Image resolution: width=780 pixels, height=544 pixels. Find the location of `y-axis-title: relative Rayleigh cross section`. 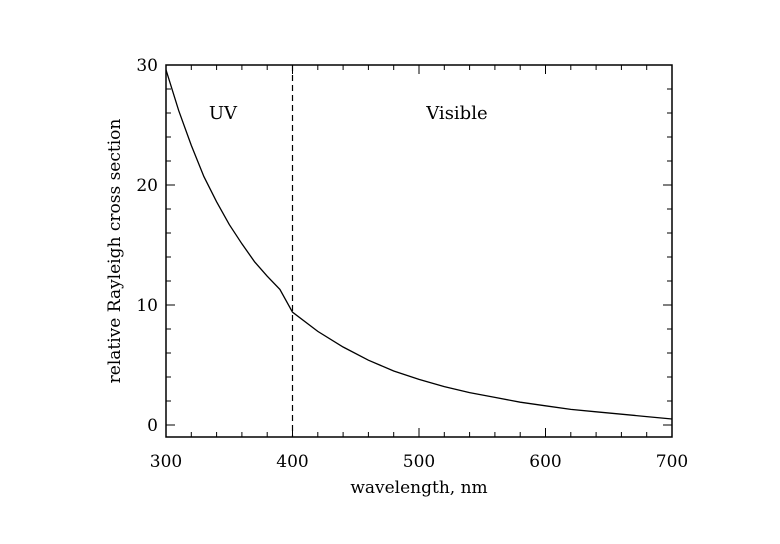

y-axis-title: relative Rayleigh cross section is located at coordinates (115, 251).